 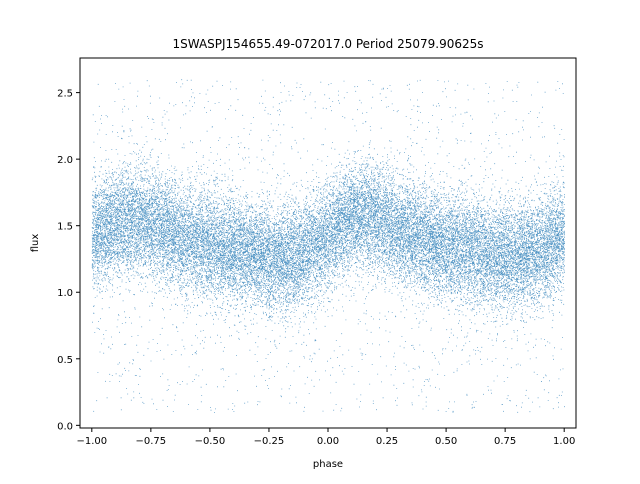 I want to click on y-axis-label: flux, so click(x=35, y=243).